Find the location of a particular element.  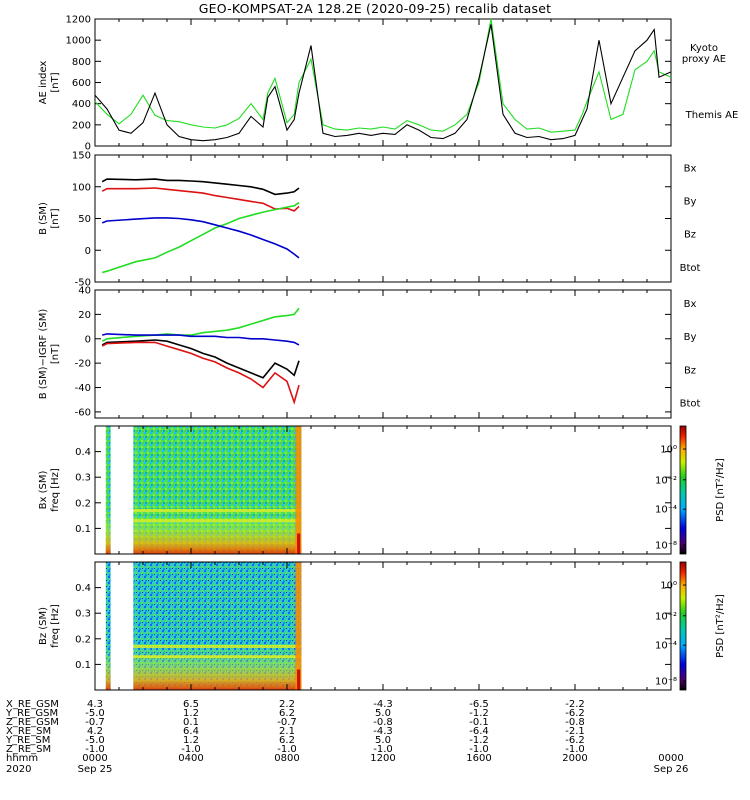

by-line is located at coordinates (200, 237).